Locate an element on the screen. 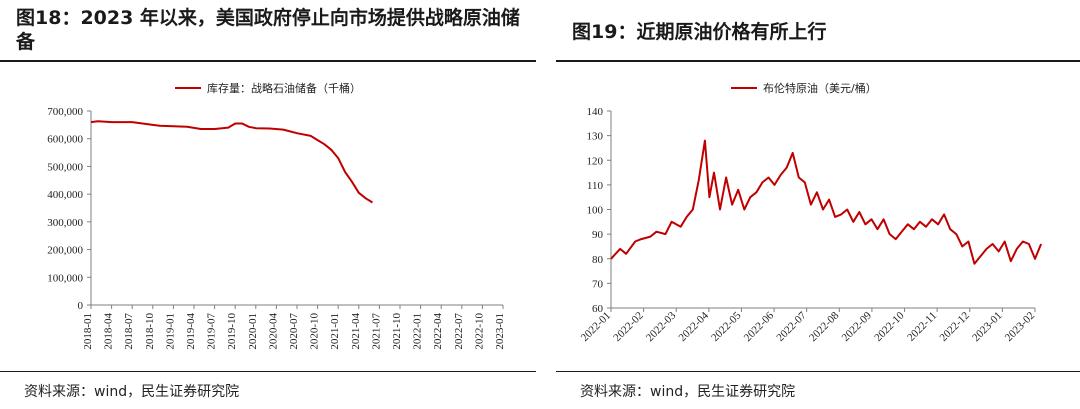  legend-label: 库存量：战略石油储备（千桶） is located at coordinates (284, 88).